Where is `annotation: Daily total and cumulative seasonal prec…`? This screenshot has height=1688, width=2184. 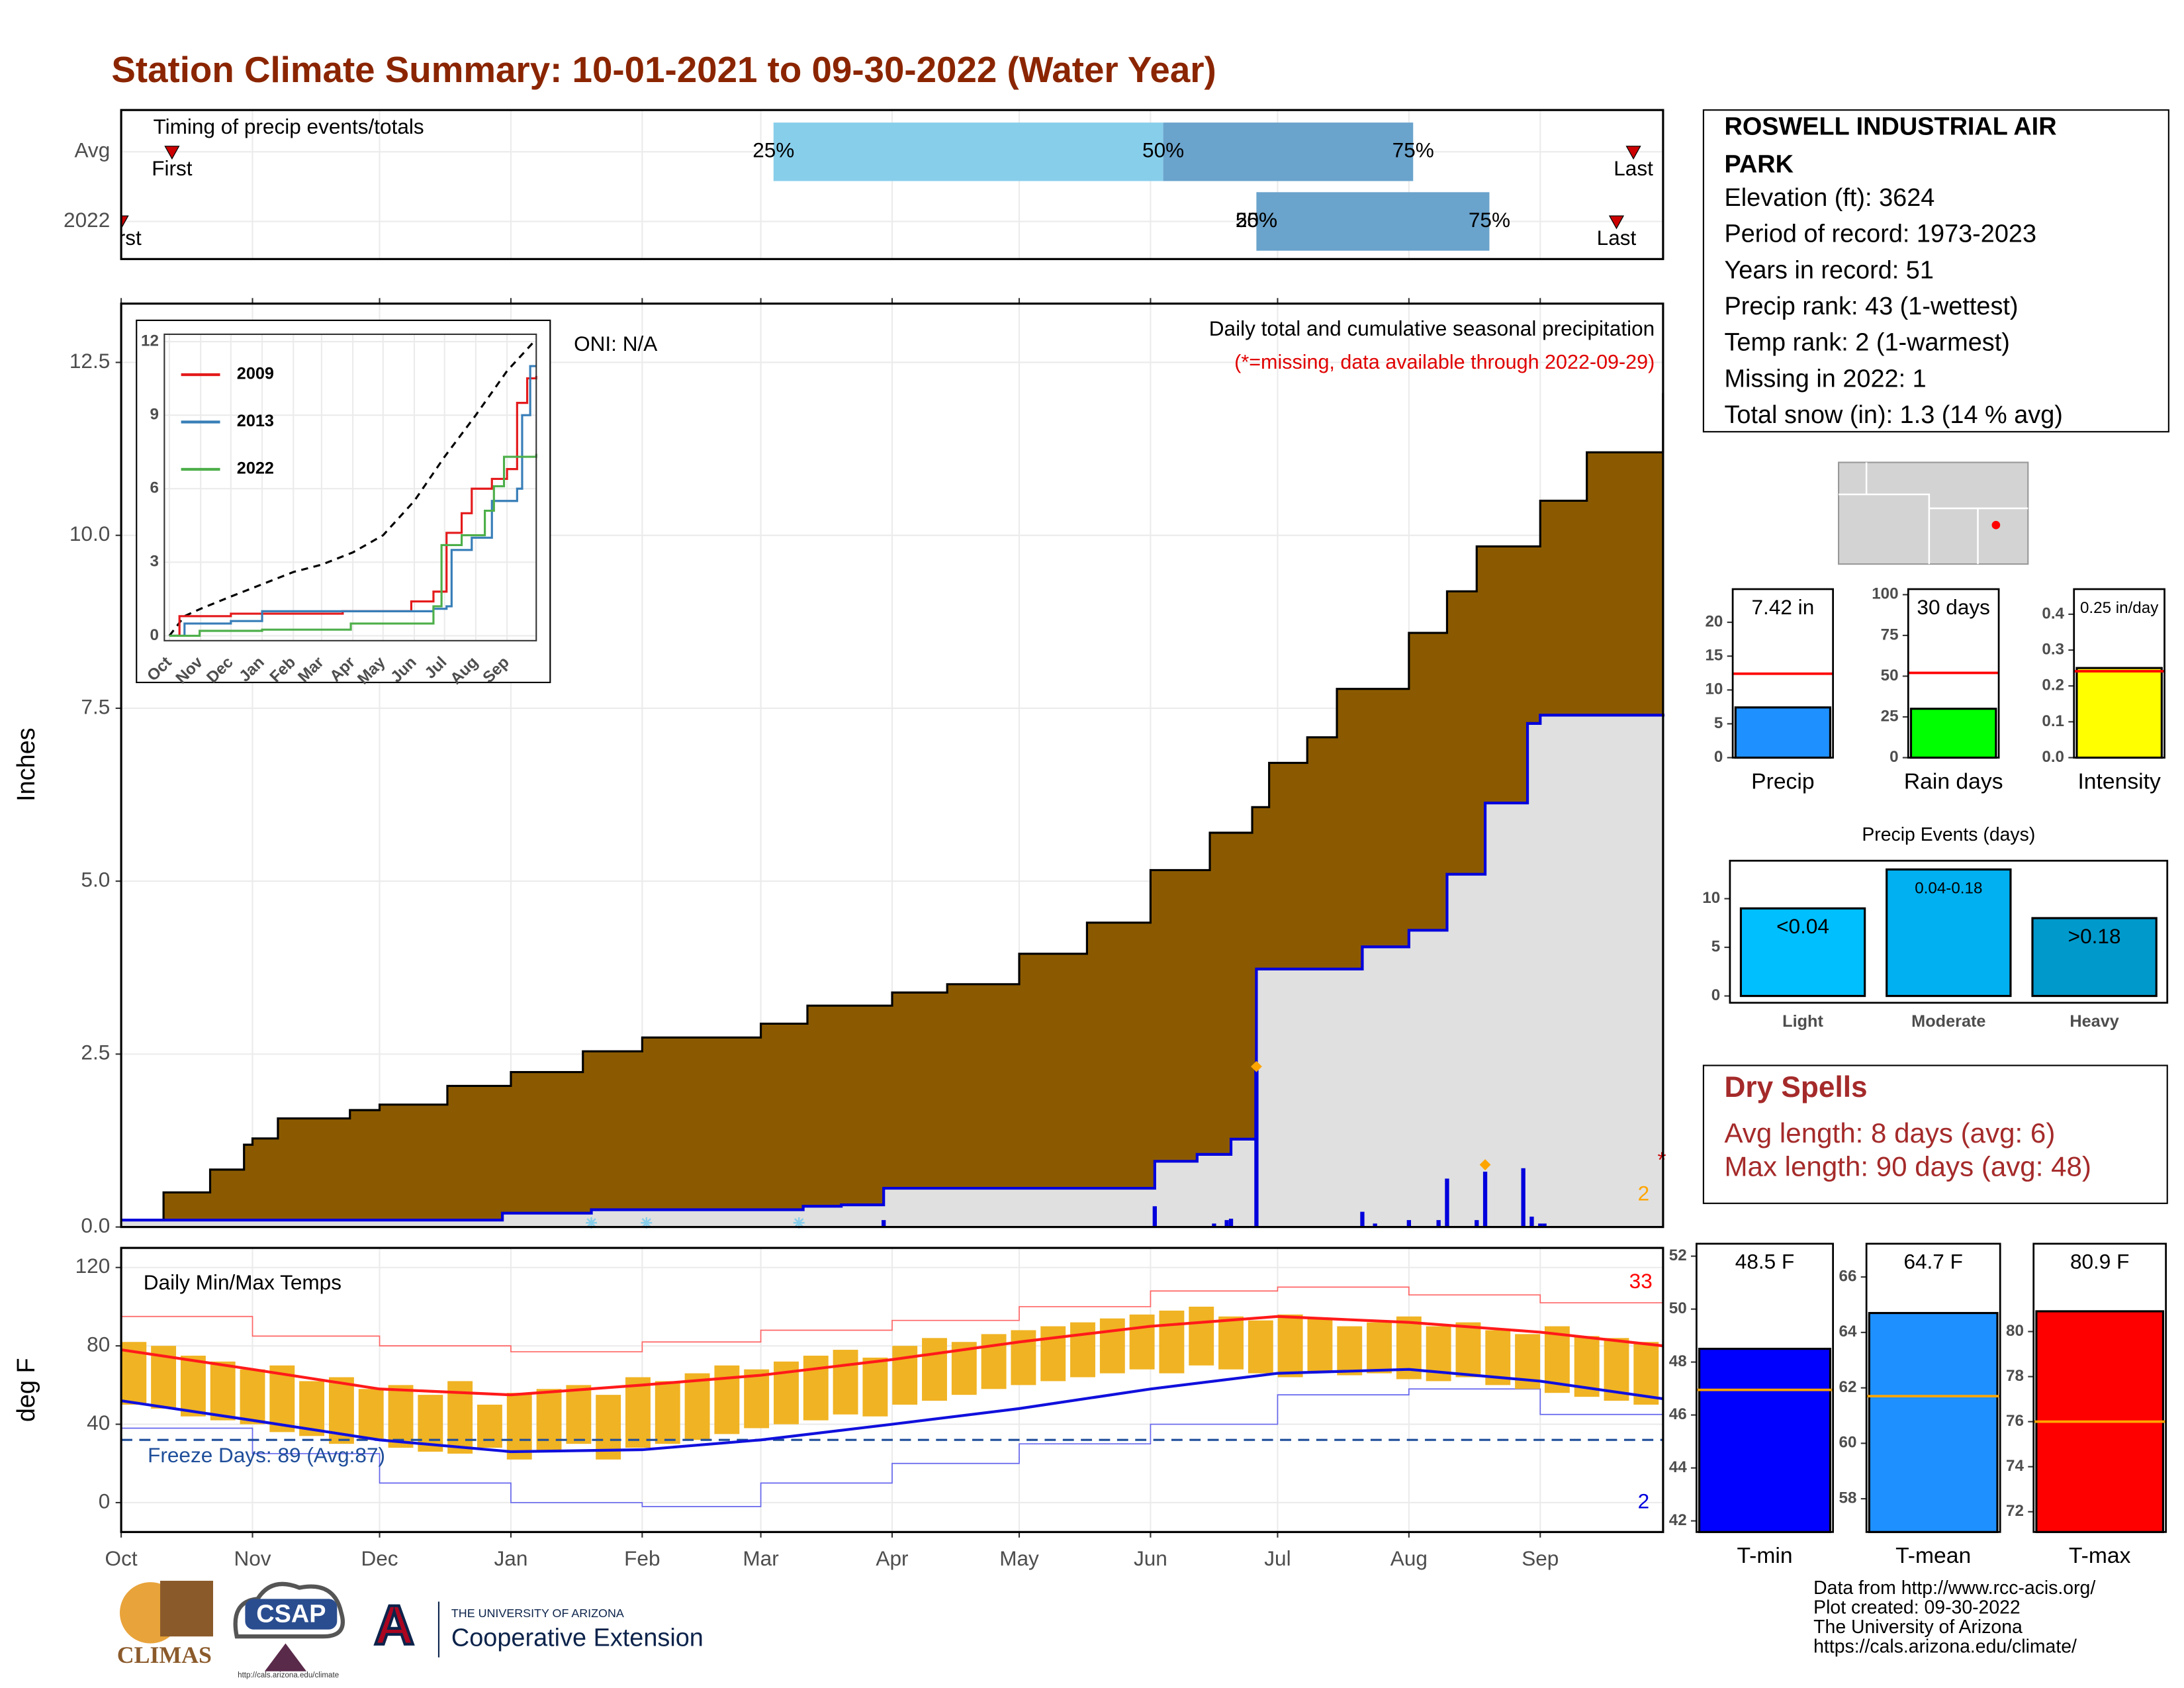
annotation: Daily total and cumulative seasonal prec… is located at coordinates (1432, 328).